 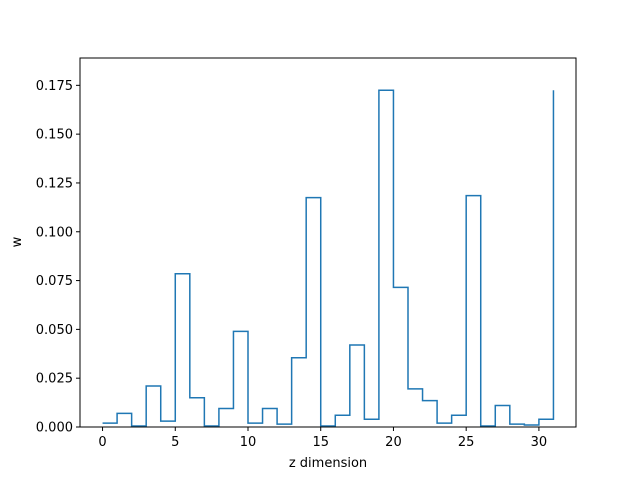 I want to click on y-tick-label: 0.075, so click(x=54, y=281).